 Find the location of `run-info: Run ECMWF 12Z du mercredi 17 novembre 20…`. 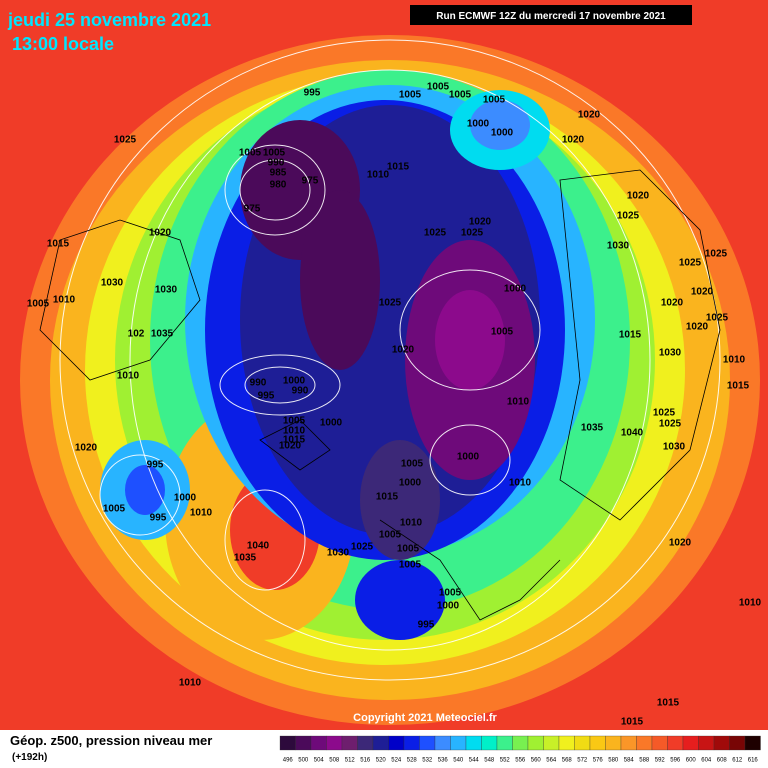

run-info: Run ECMWF 12Z du mercredi 17 novembre 20… is located at coordinates (551, 16).